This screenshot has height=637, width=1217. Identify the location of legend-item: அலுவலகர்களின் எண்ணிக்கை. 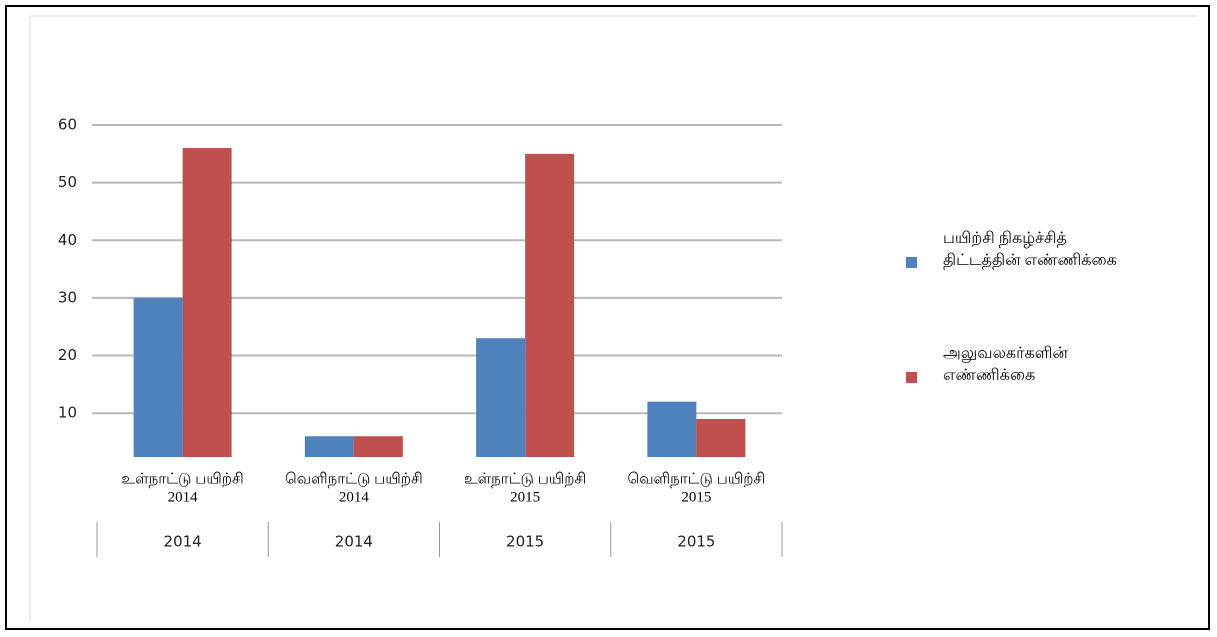
(1026, 365).